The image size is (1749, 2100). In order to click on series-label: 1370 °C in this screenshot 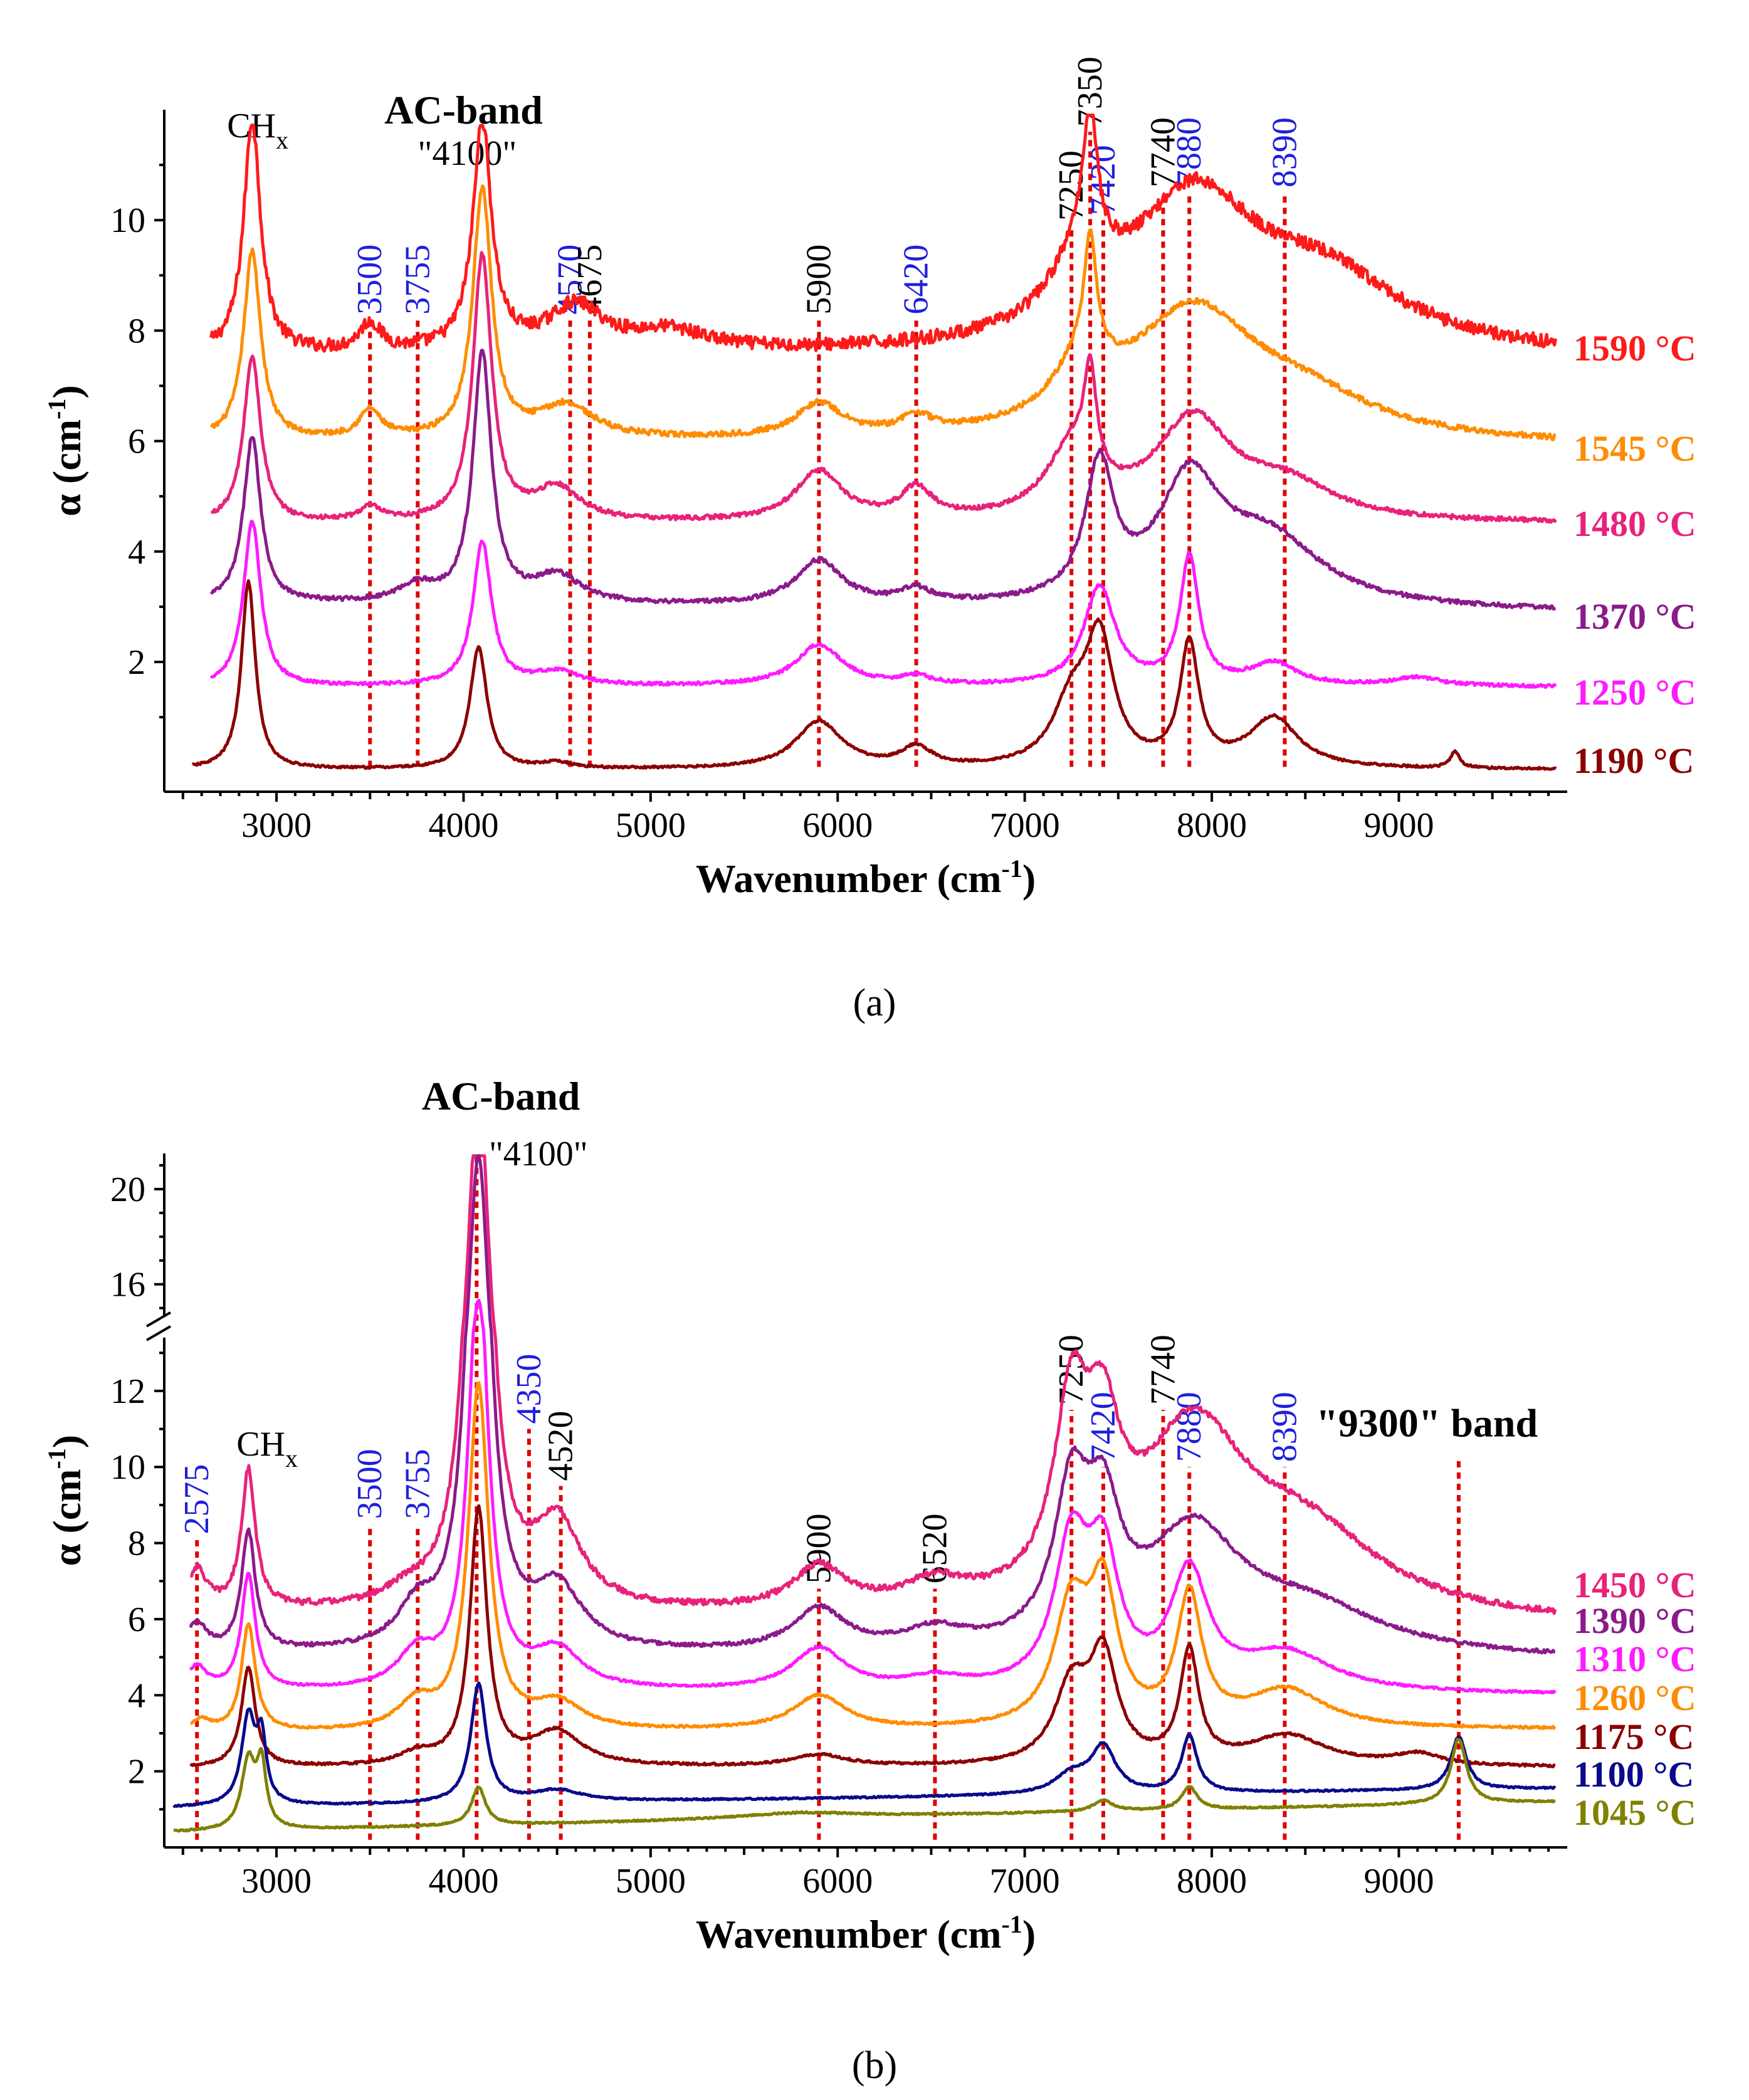, I will do `click(1634, 617)`.